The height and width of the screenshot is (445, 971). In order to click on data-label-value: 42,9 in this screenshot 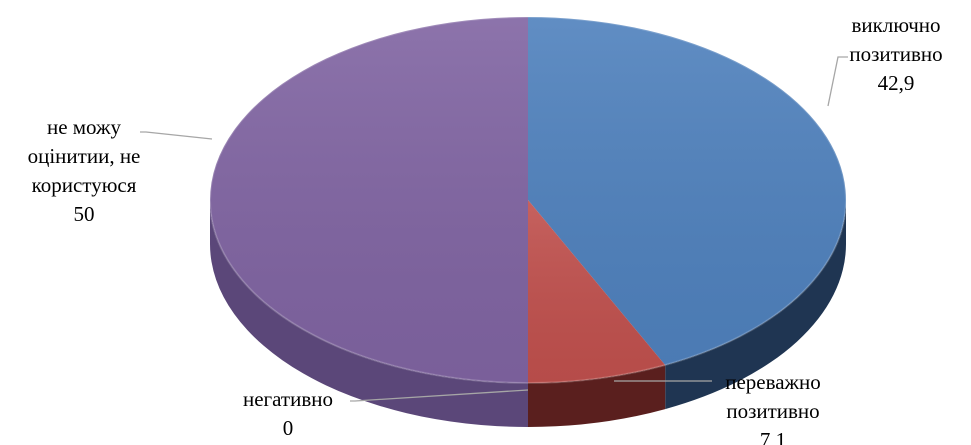, I will do `click(896, 83)`.